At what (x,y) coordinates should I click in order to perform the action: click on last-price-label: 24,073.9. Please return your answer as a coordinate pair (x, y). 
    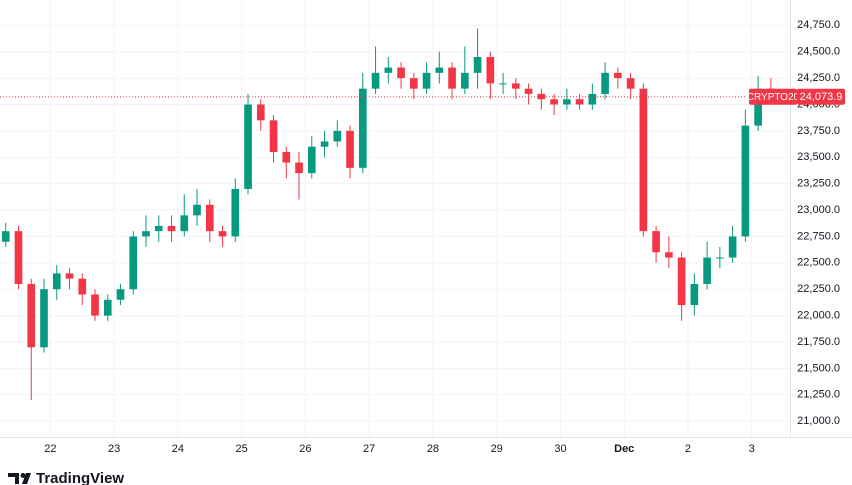
    Looking at the image, I should click on (821, 97).